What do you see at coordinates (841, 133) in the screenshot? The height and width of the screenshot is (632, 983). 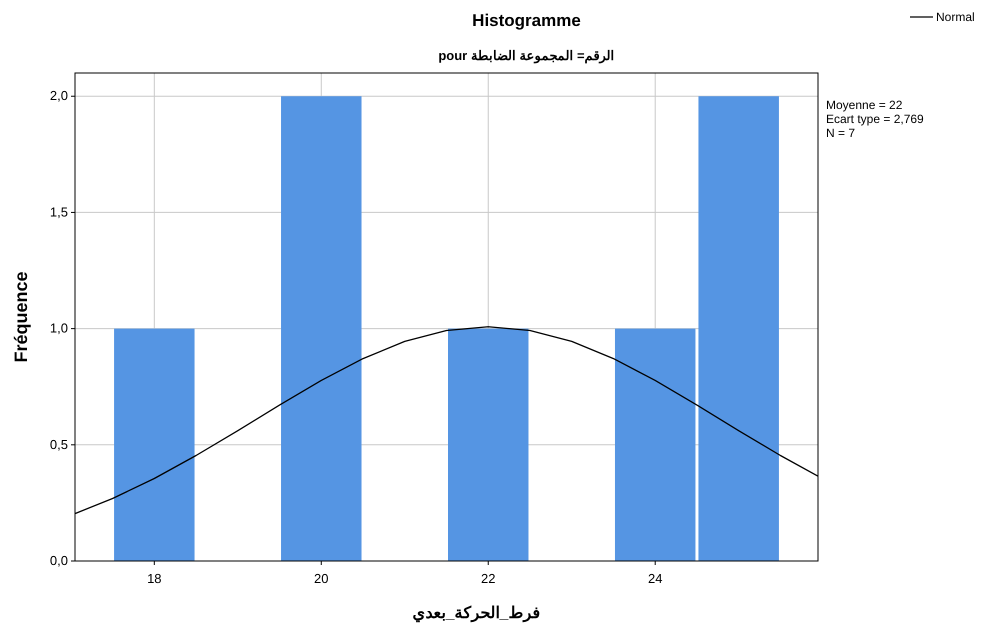 I see `text: N = 7` at bounding box center [841, 133].